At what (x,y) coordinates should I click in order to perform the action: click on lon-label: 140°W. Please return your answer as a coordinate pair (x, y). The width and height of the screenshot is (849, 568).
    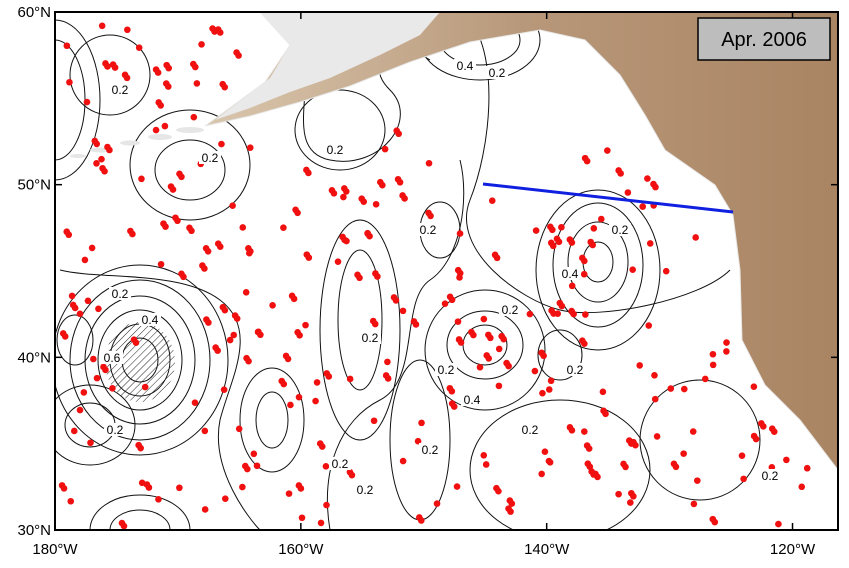
    Looking at the image, I should click on (547, 549).